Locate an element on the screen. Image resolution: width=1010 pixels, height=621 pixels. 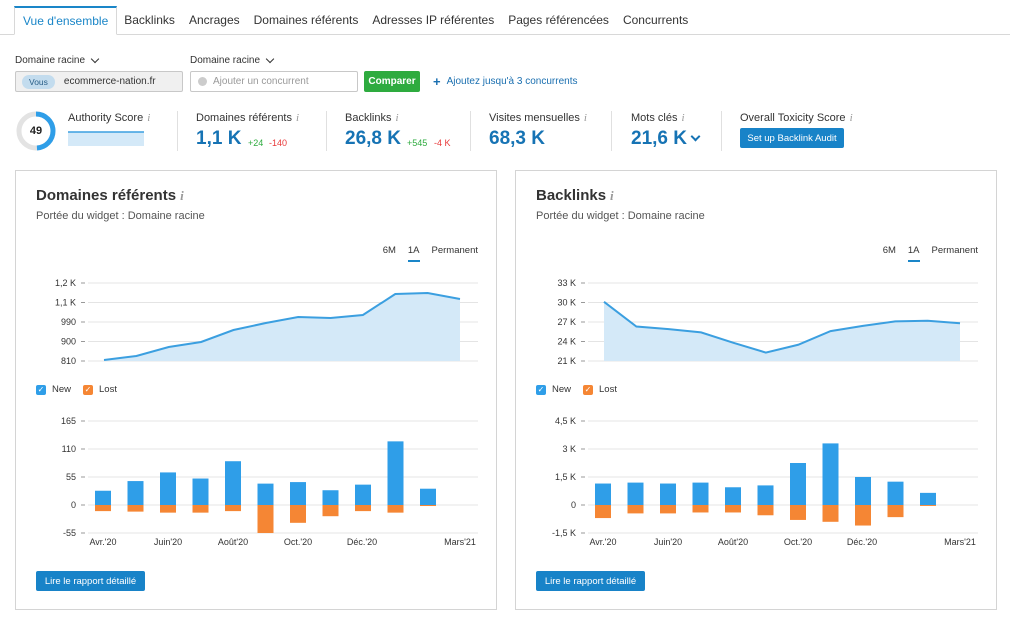
y-tick-label: 33 K is located at coordinates (566, 283).